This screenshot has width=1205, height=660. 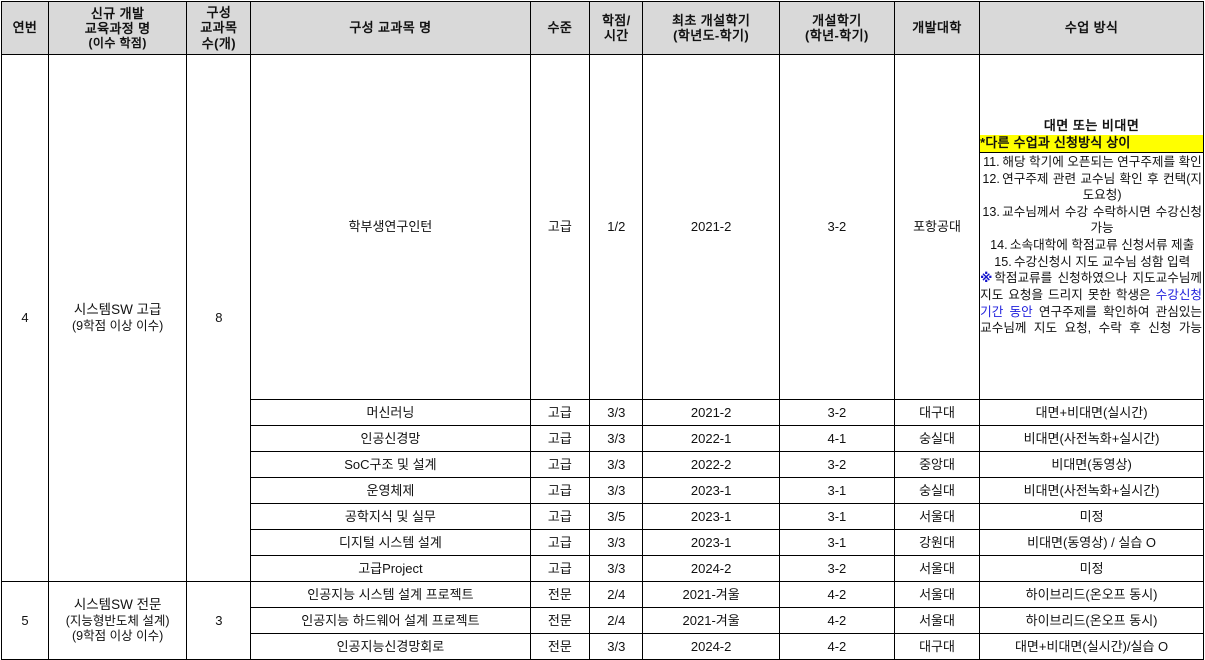 I want to click on cell-mode: 비대면(동영상) / 실습 O, so click(x=1091, y=542).